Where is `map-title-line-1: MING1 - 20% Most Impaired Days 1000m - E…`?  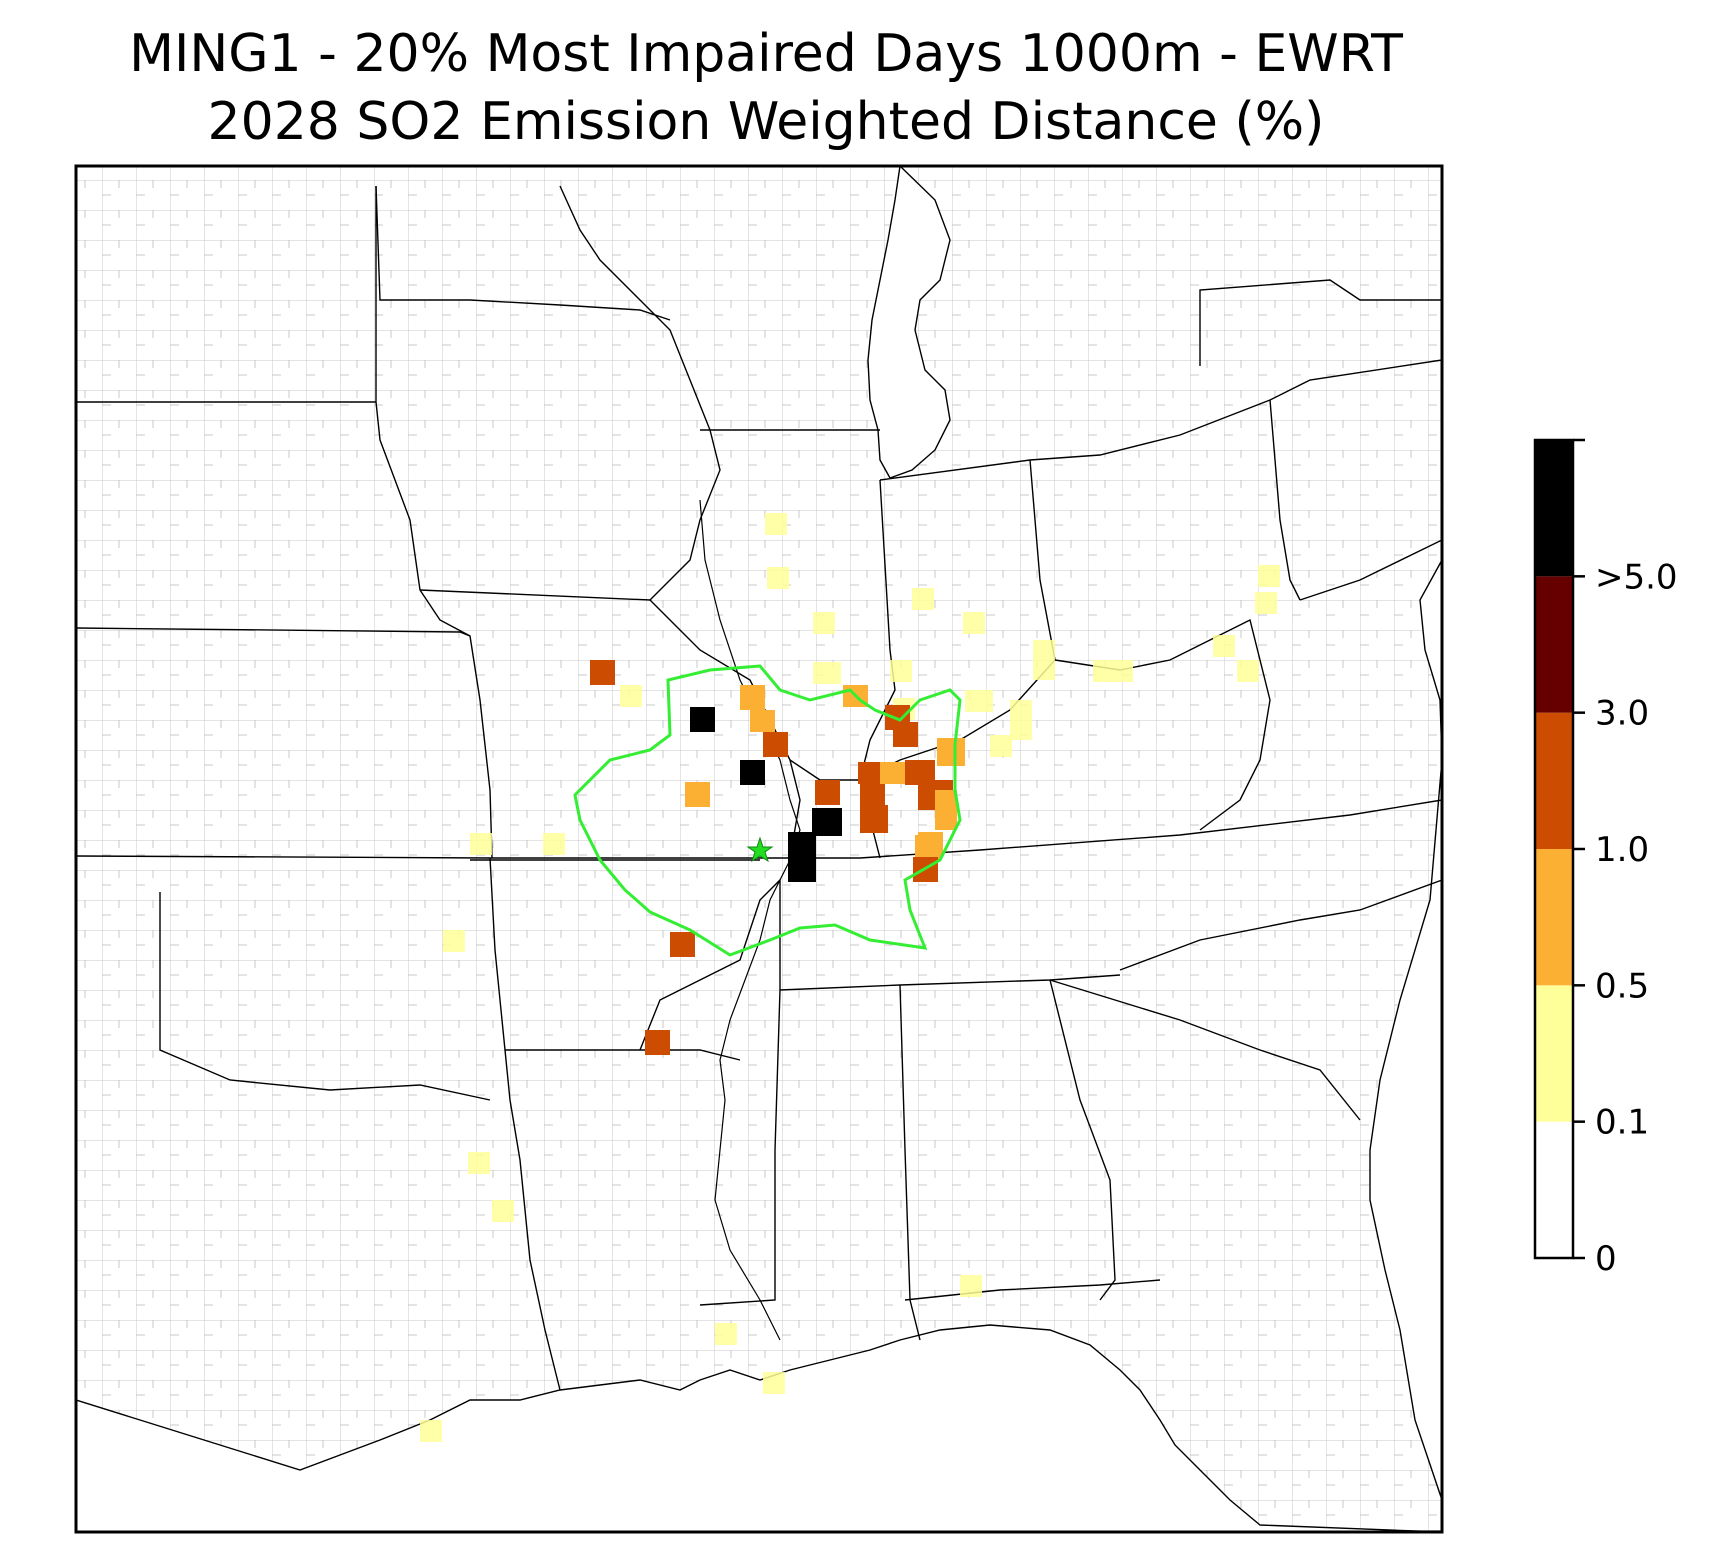
map-title-line-1: MING1 - 20% Most Impaired Days 1000m - E… is located at coordinates (766, 54).